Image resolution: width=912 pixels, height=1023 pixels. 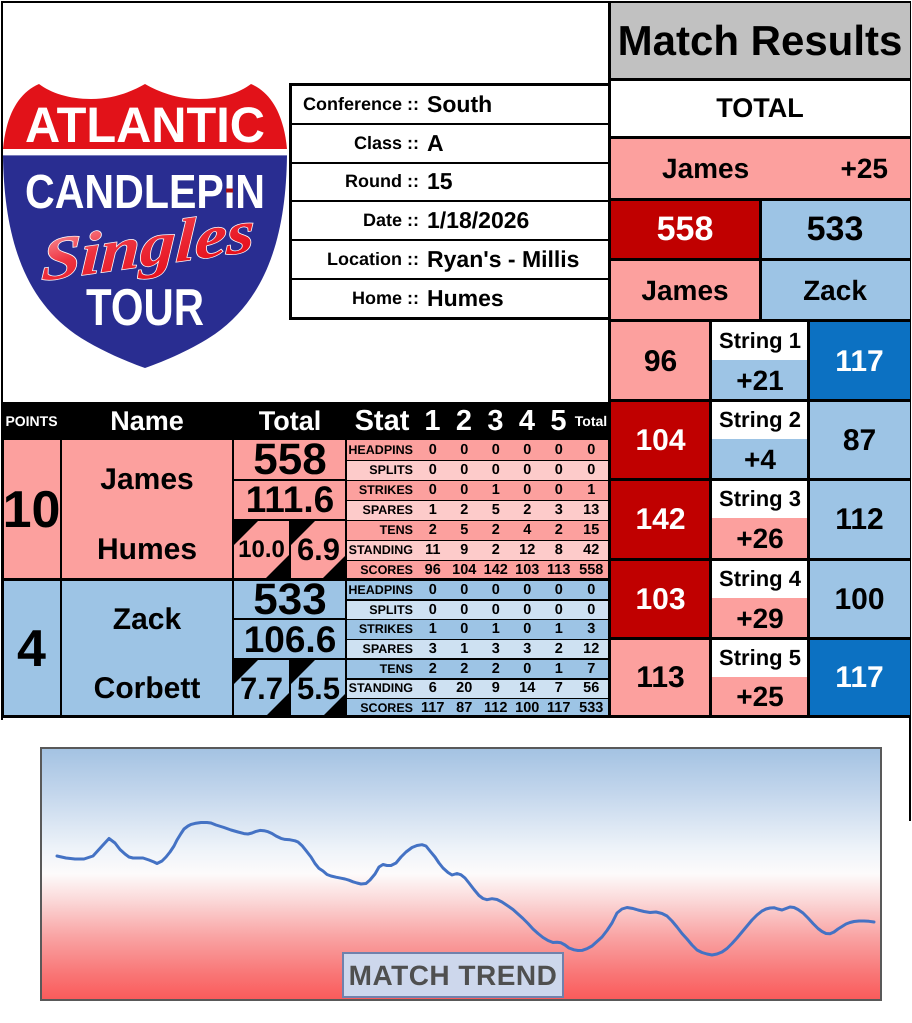 I want to click on svg-text: CANDLEPIN, so click(x=145, y=192).